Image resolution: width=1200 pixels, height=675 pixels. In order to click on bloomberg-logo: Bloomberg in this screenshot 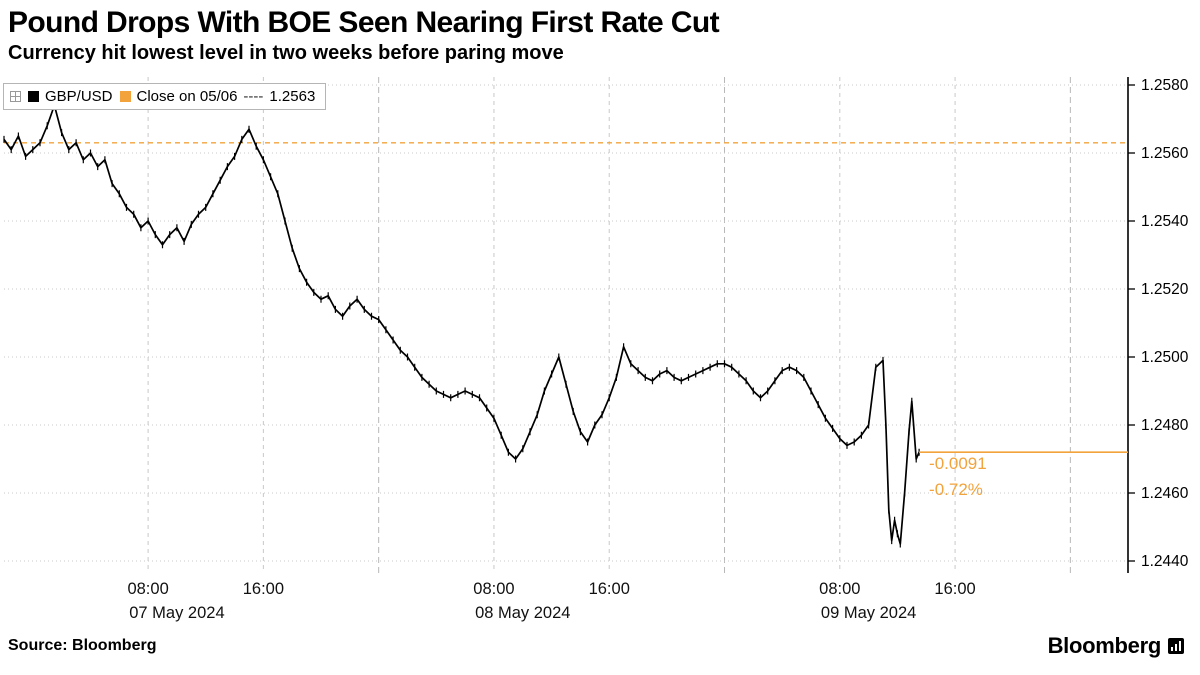, I will do `click(1116, 646)`.